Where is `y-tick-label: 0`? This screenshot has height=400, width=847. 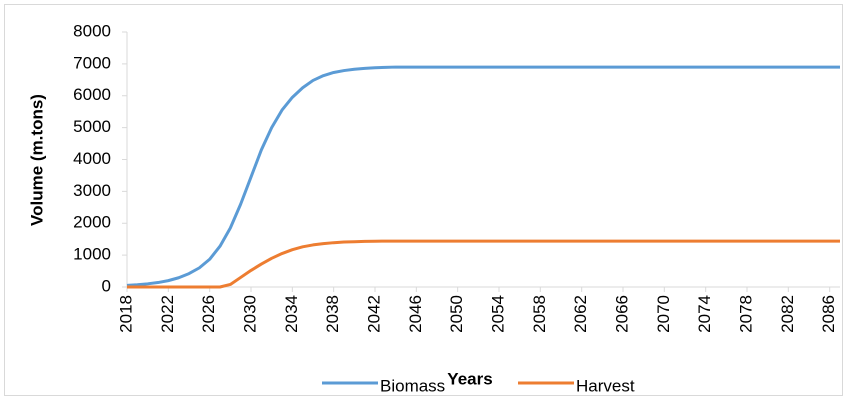 y-tick-label: 0 is located at coordinates (106, 285).